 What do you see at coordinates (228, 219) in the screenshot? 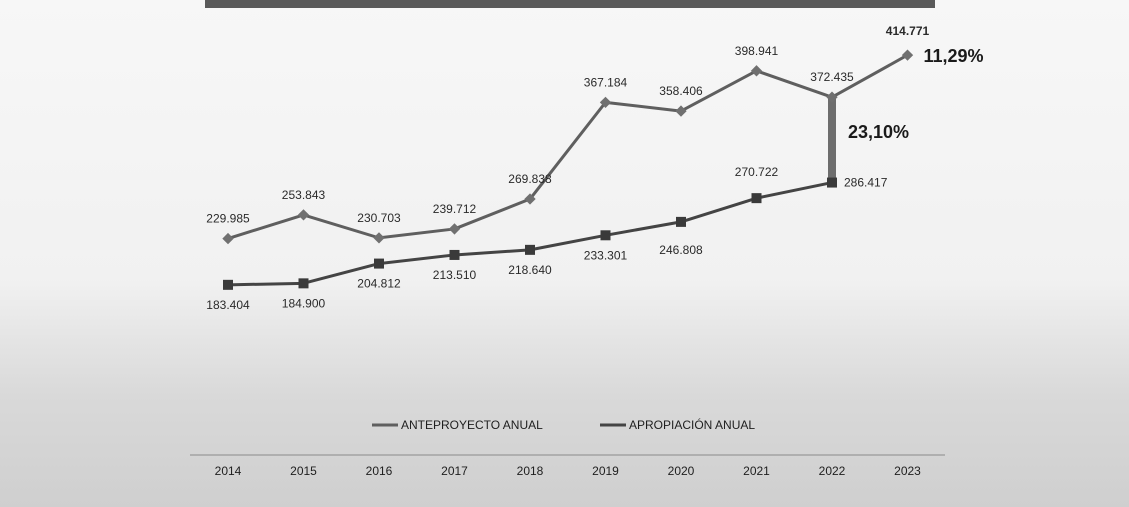
I see `data-label-anteproyecto-2014: 229.985` at bounding box center [228, 219].